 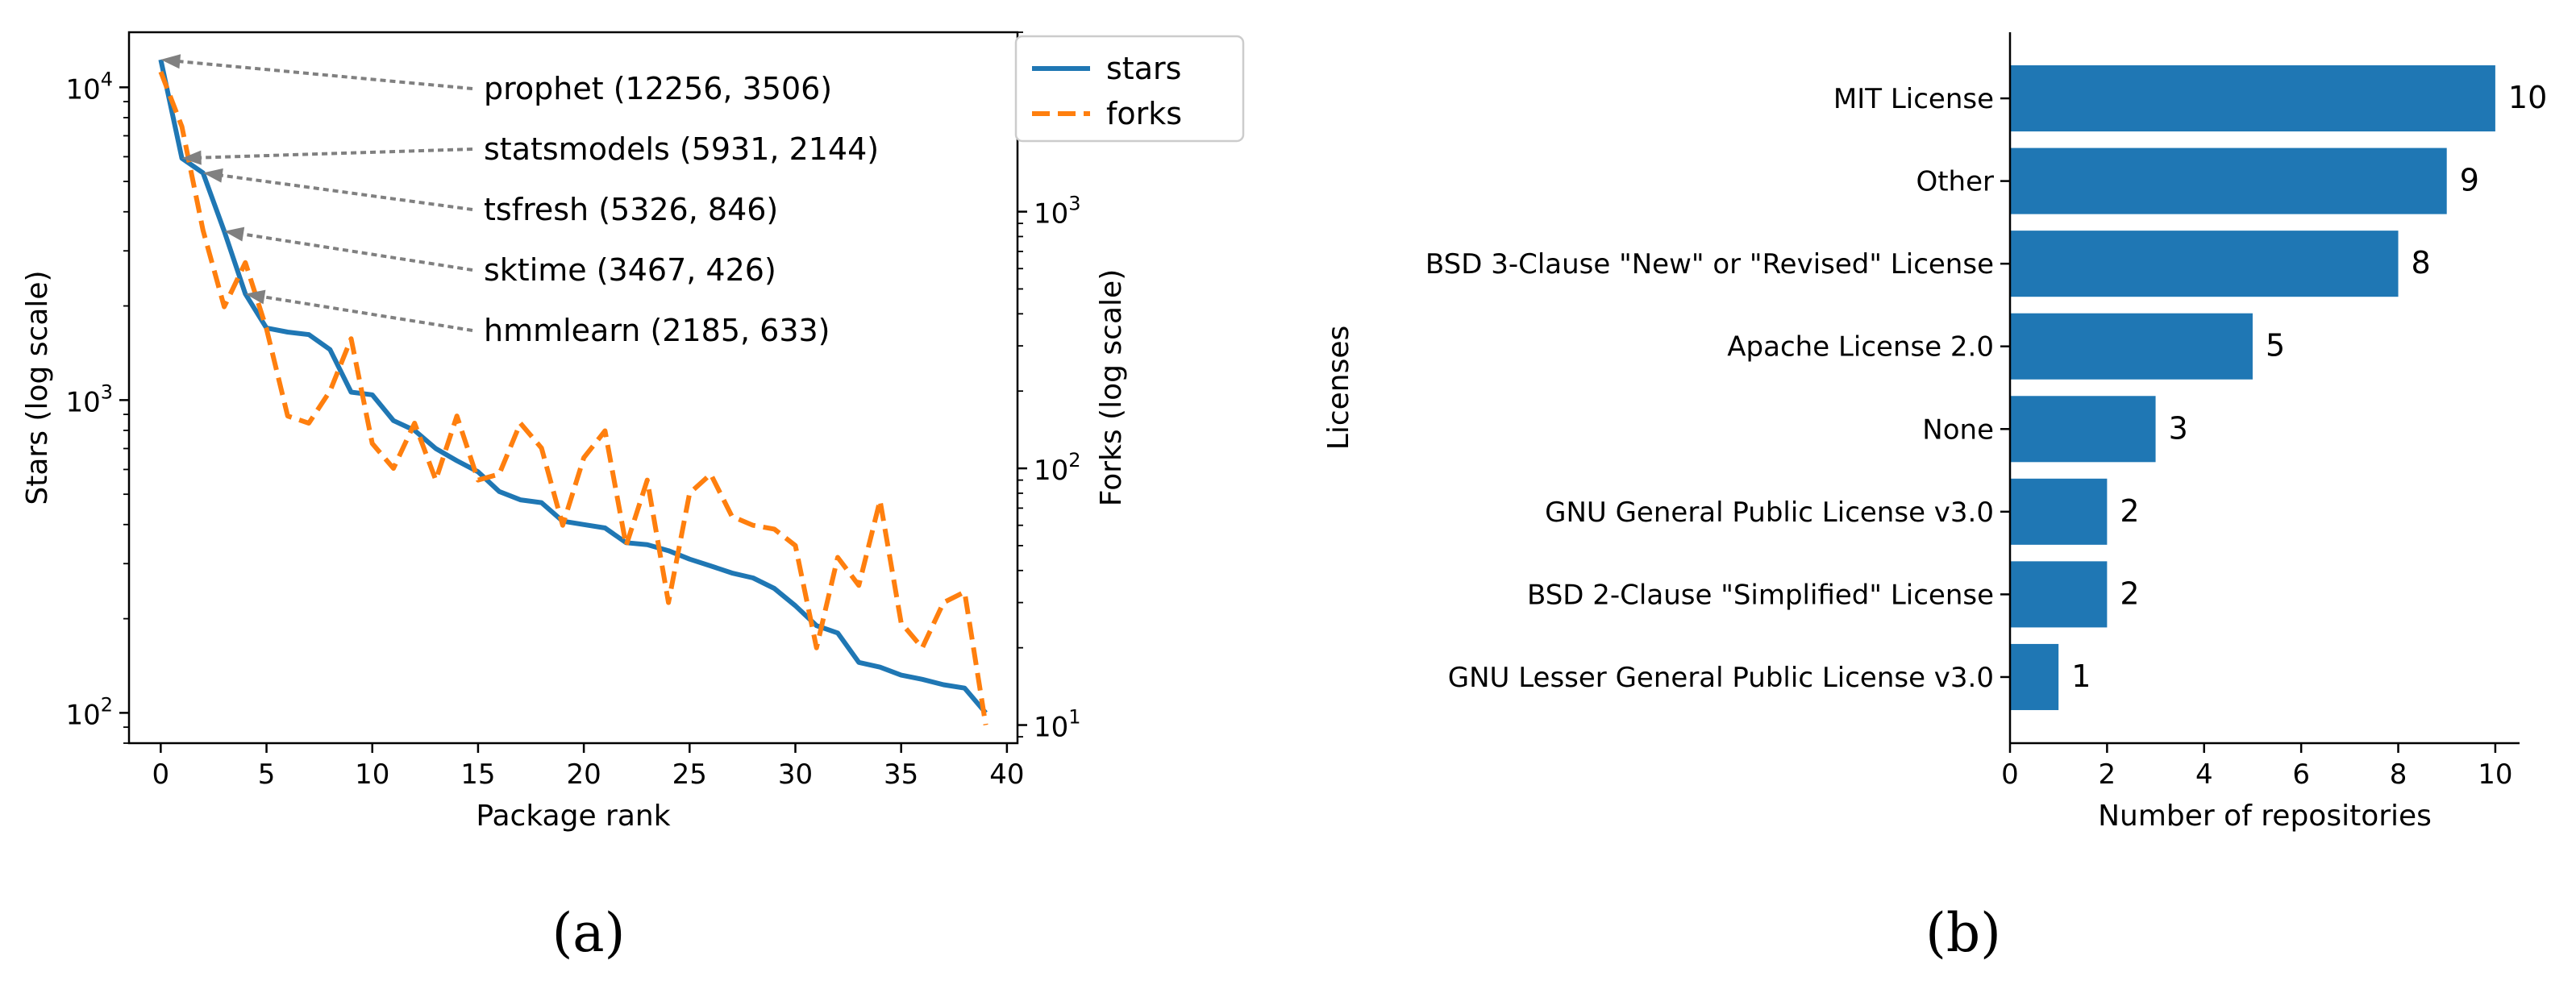 I want to click on y2-tick-label: 10³, so click(x=1058, y=212).